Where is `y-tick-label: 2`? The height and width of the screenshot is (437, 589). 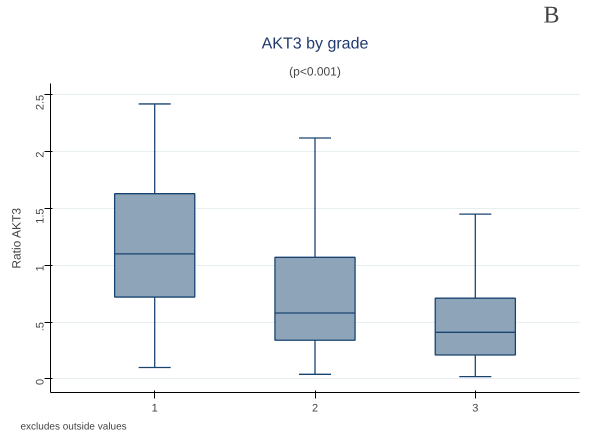
y-tick-label: 2 is located at coordinates (40, 155).